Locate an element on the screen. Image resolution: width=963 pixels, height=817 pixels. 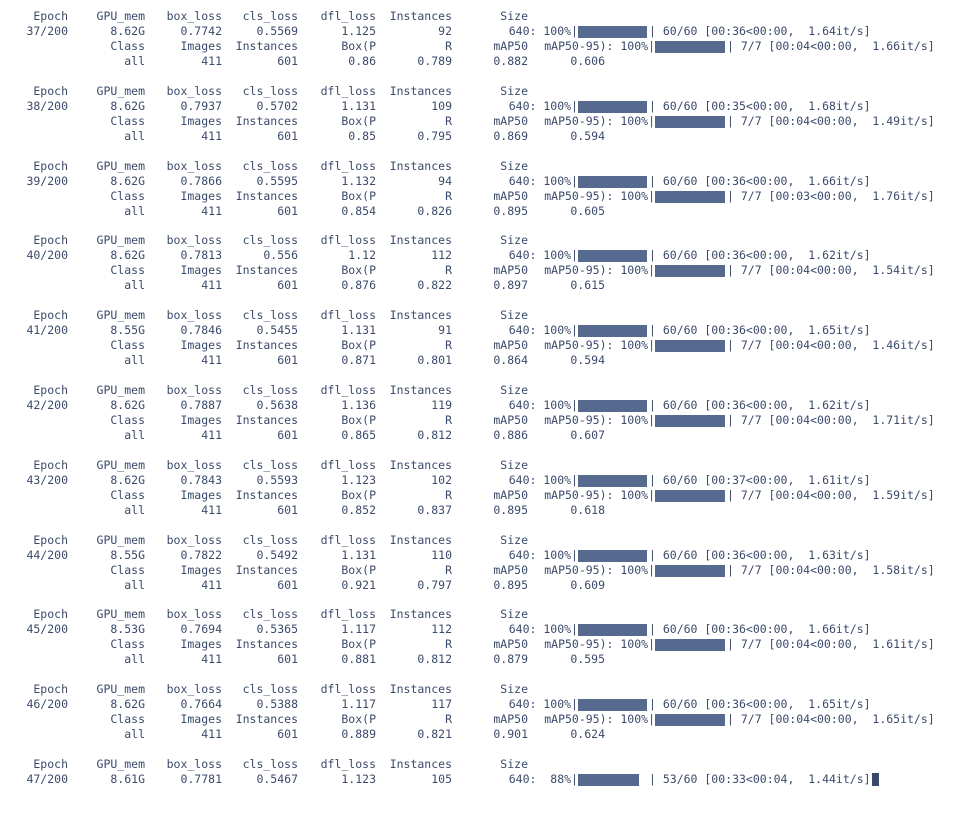
precision-value: 0.876 is located at coordinates (358, 285).